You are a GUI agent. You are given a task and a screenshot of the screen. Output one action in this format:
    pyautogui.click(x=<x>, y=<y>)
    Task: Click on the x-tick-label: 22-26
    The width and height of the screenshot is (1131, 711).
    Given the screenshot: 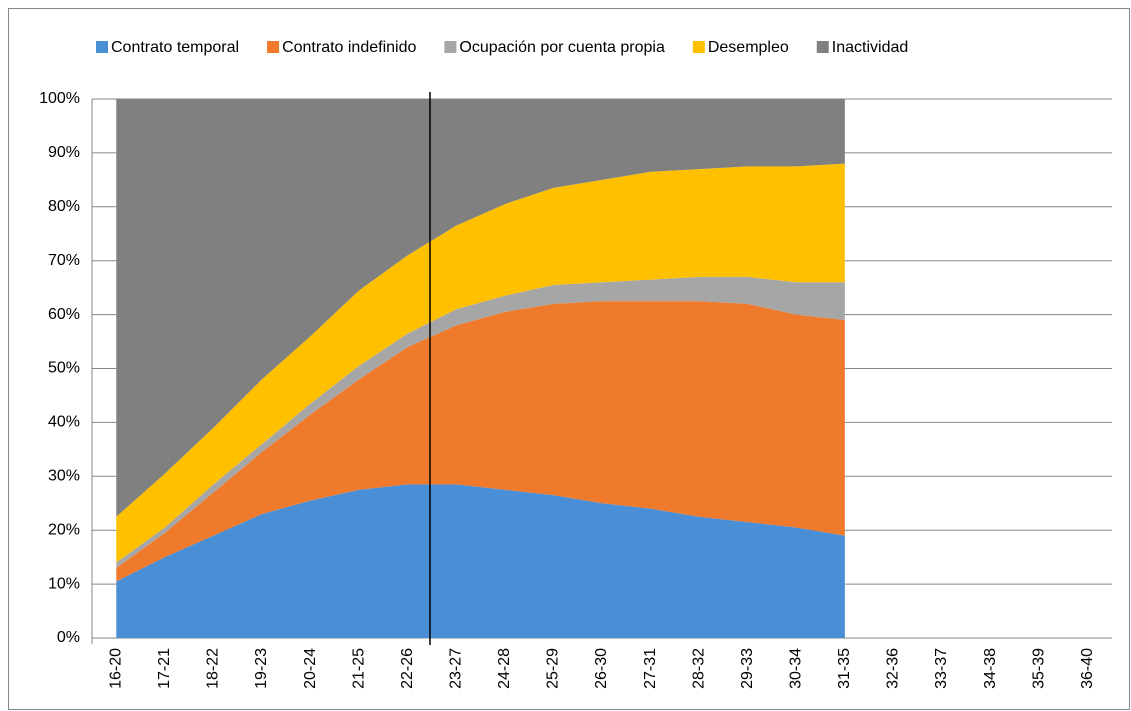 What is the action you would take?
    pyautogui.click(x=407, y=668)
    